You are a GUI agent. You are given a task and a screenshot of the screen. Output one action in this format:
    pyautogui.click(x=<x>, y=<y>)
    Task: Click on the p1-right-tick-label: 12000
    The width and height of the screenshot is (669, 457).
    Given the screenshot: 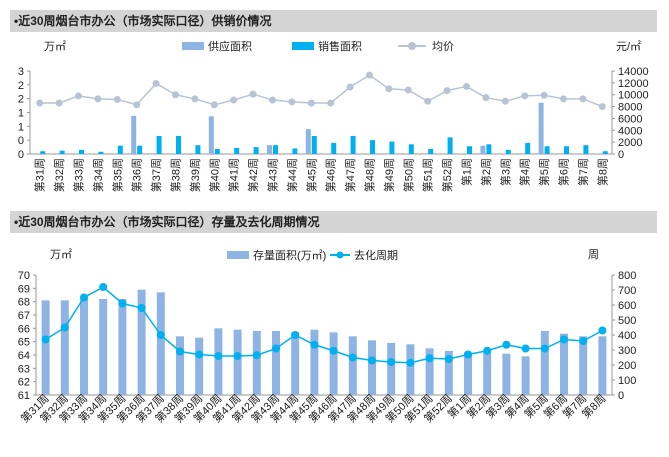 What is the action you would take?
    pyautogui.click(x=633, y=84)
    